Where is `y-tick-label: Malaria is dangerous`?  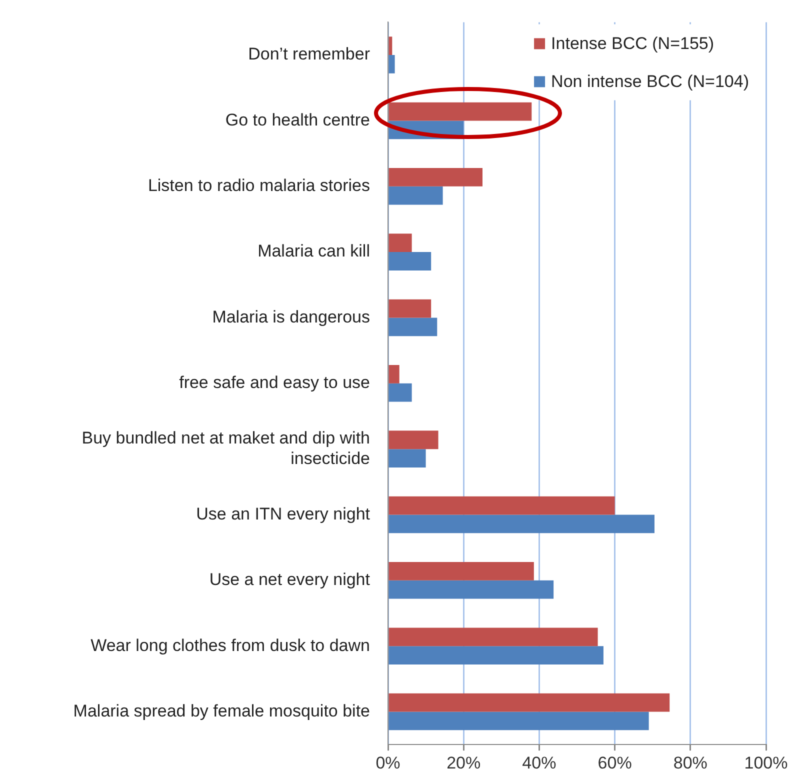 y-tick-label: Malaria is dangerous is located at coordinates (291, 316).